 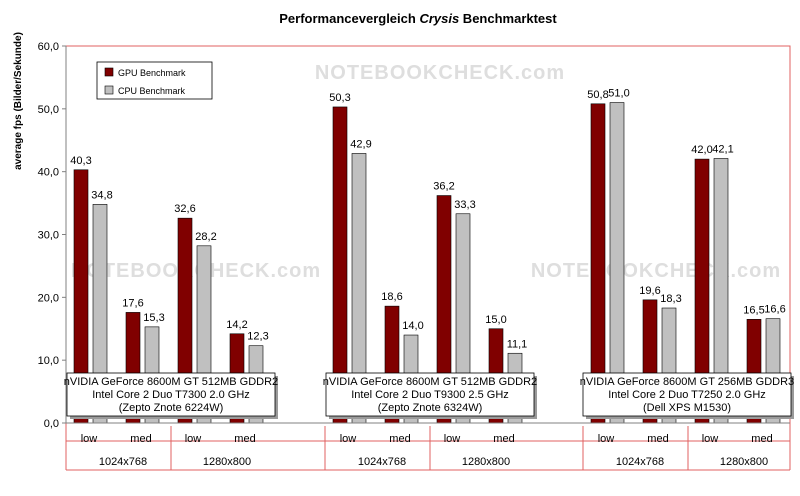 I want to click on cpu-value-label: 42,1, so click(x=722, y=149).